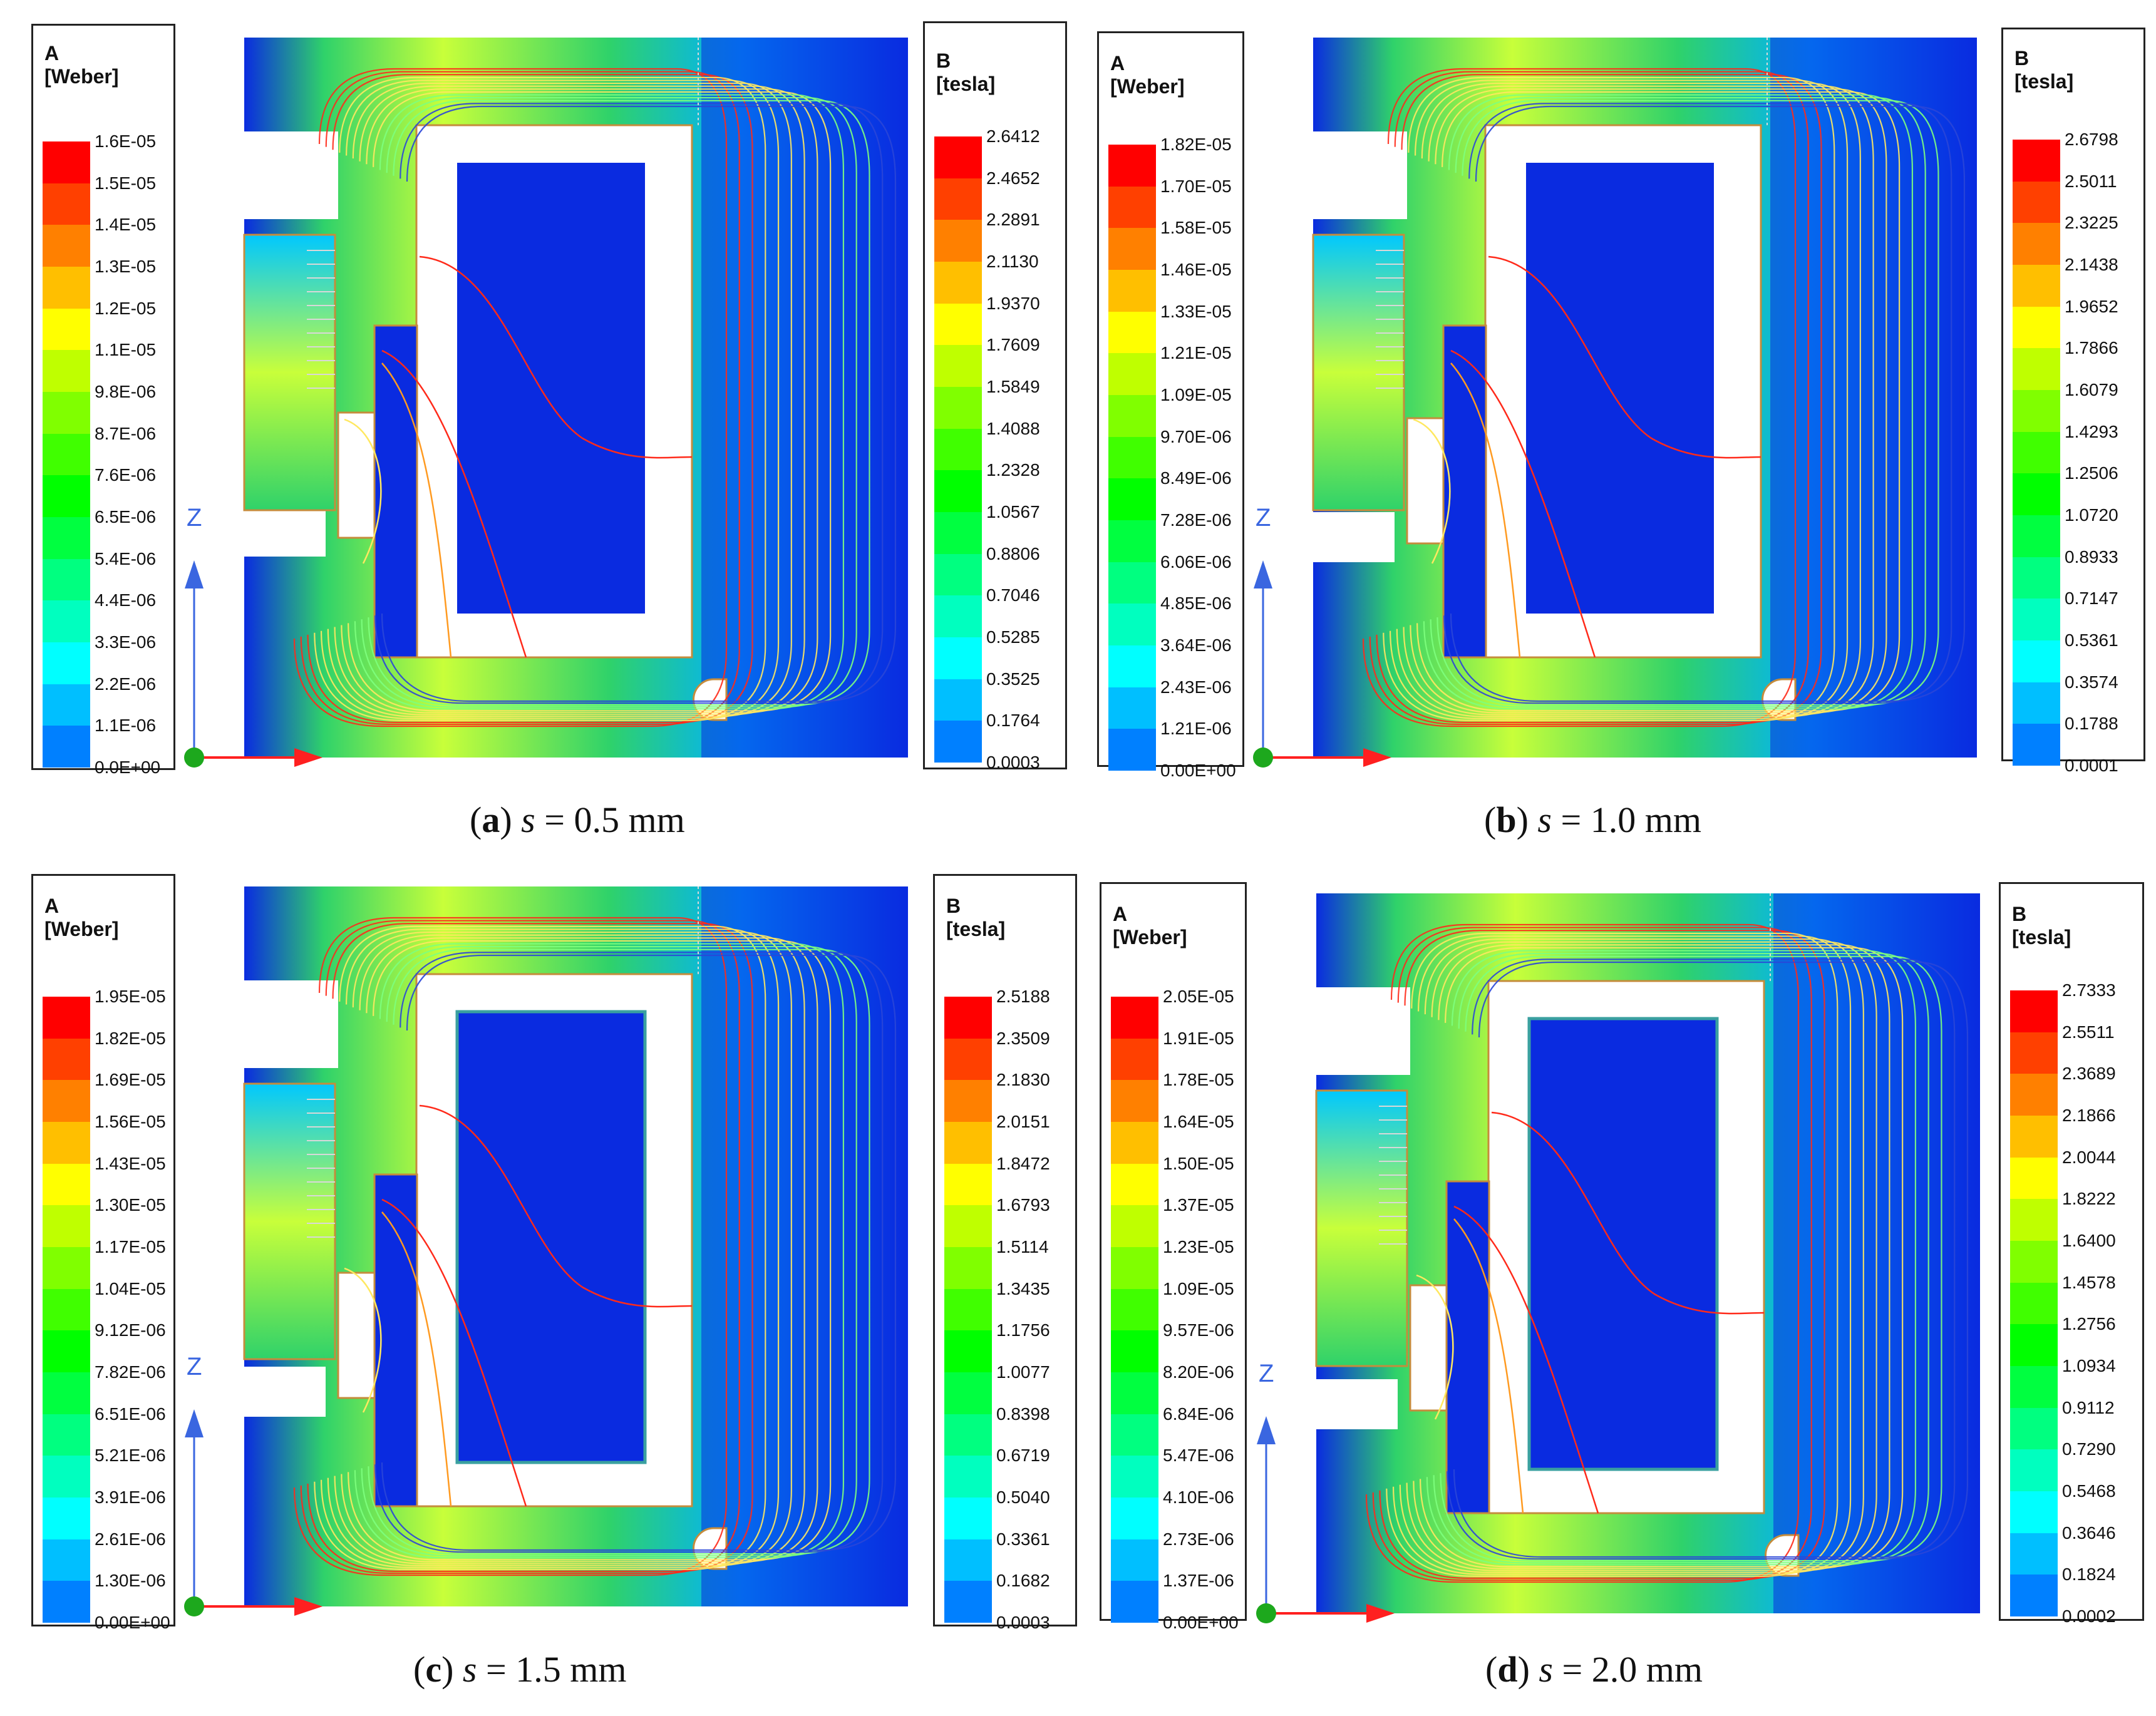 This screenshot has height=1716, width=2156. What do you see at coordinates (968, 1310) in the screenshot?
I see `legend-colorbar` at bounding box center [968, 1310].